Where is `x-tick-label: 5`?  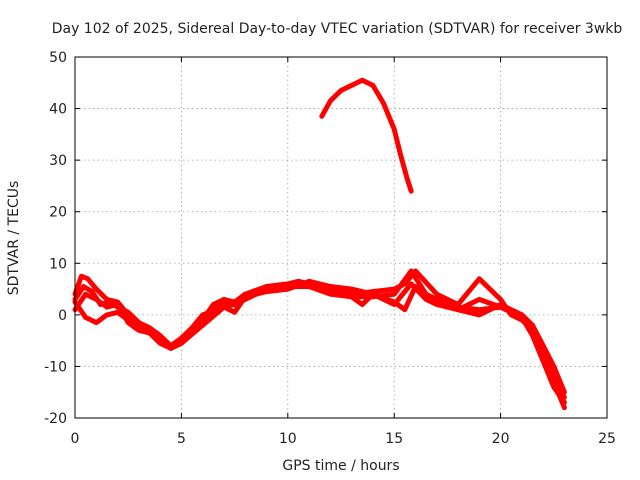 x-tick-label: 5 is located at coordinates (181, 439).